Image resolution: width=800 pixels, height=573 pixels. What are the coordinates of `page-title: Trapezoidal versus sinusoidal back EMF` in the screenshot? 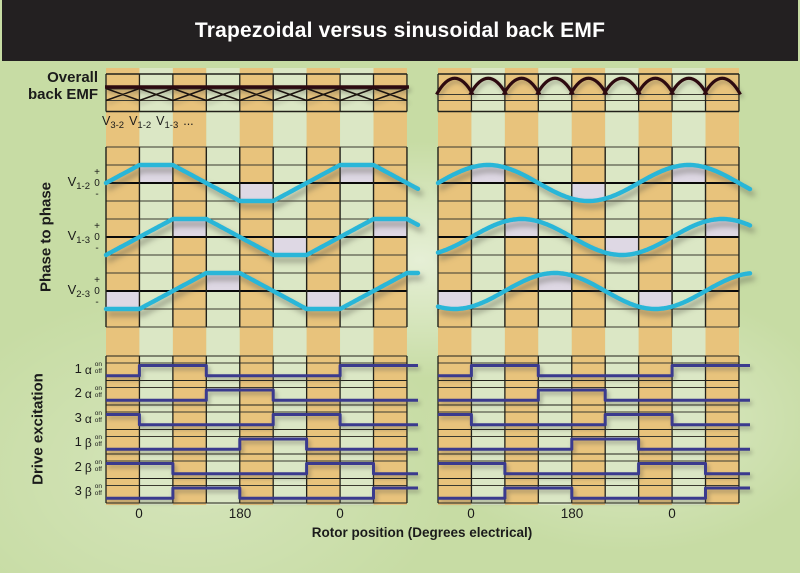 It's located at (400, 30).